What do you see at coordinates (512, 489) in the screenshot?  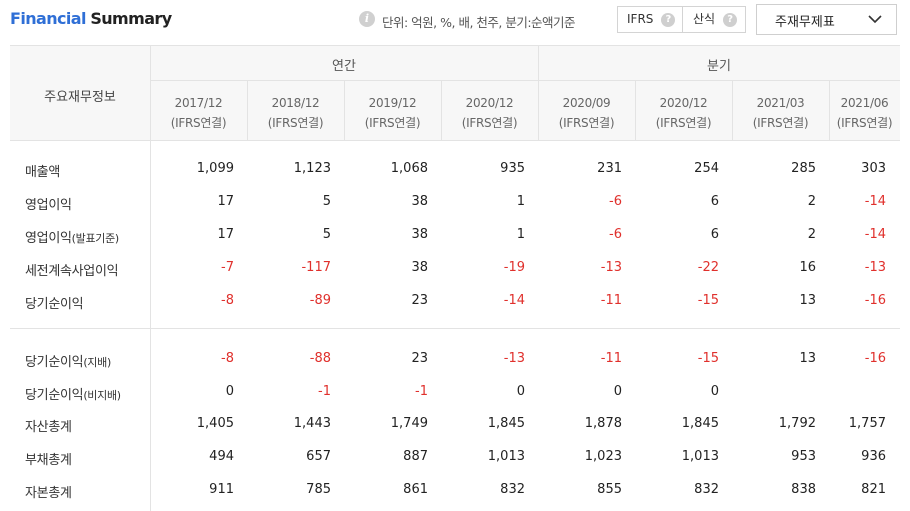 I see `table-cell: 832` at bounding box center [512, 489].